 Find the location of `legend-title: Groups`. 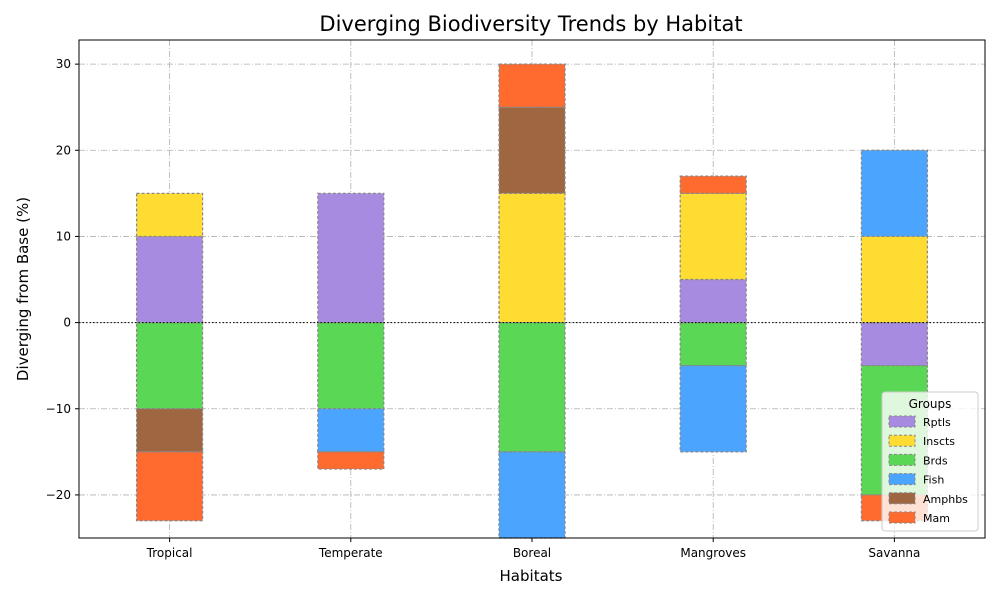

legend-title: Groups is located at coordinates (930, 404).